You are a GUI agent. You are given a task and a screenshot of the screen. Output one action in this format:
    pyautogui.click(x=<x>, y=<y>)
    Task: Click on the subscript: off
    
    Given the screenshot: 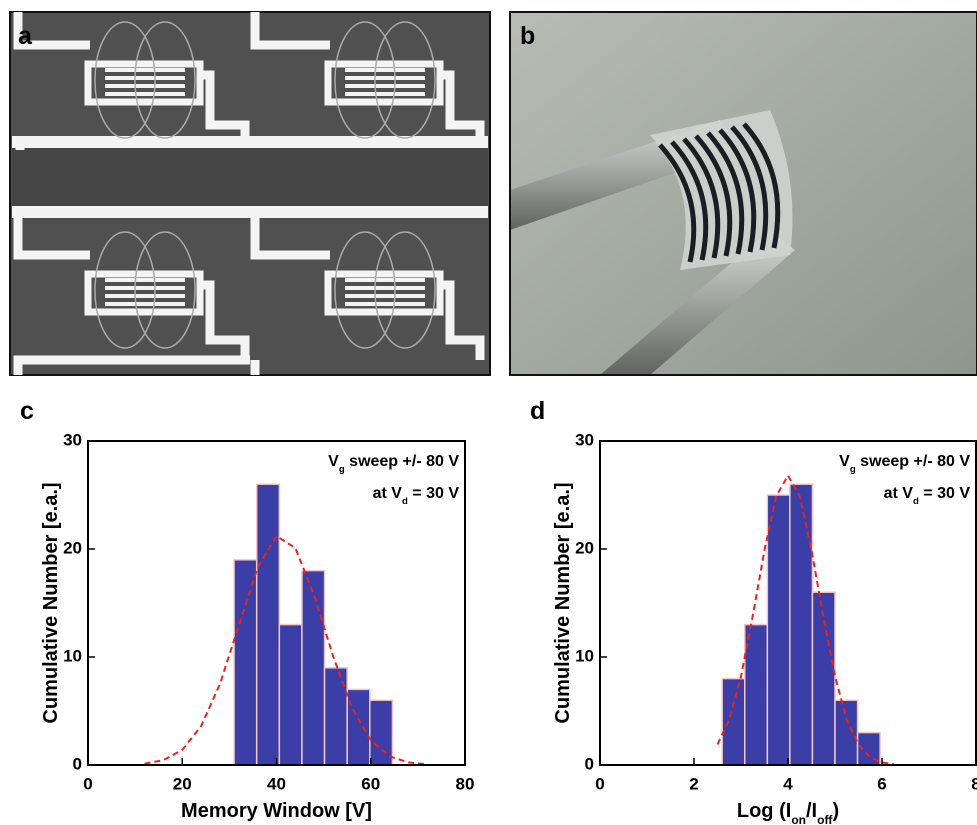 What is the action you would take?
    pyautogui.click(x=825, y=819)
    